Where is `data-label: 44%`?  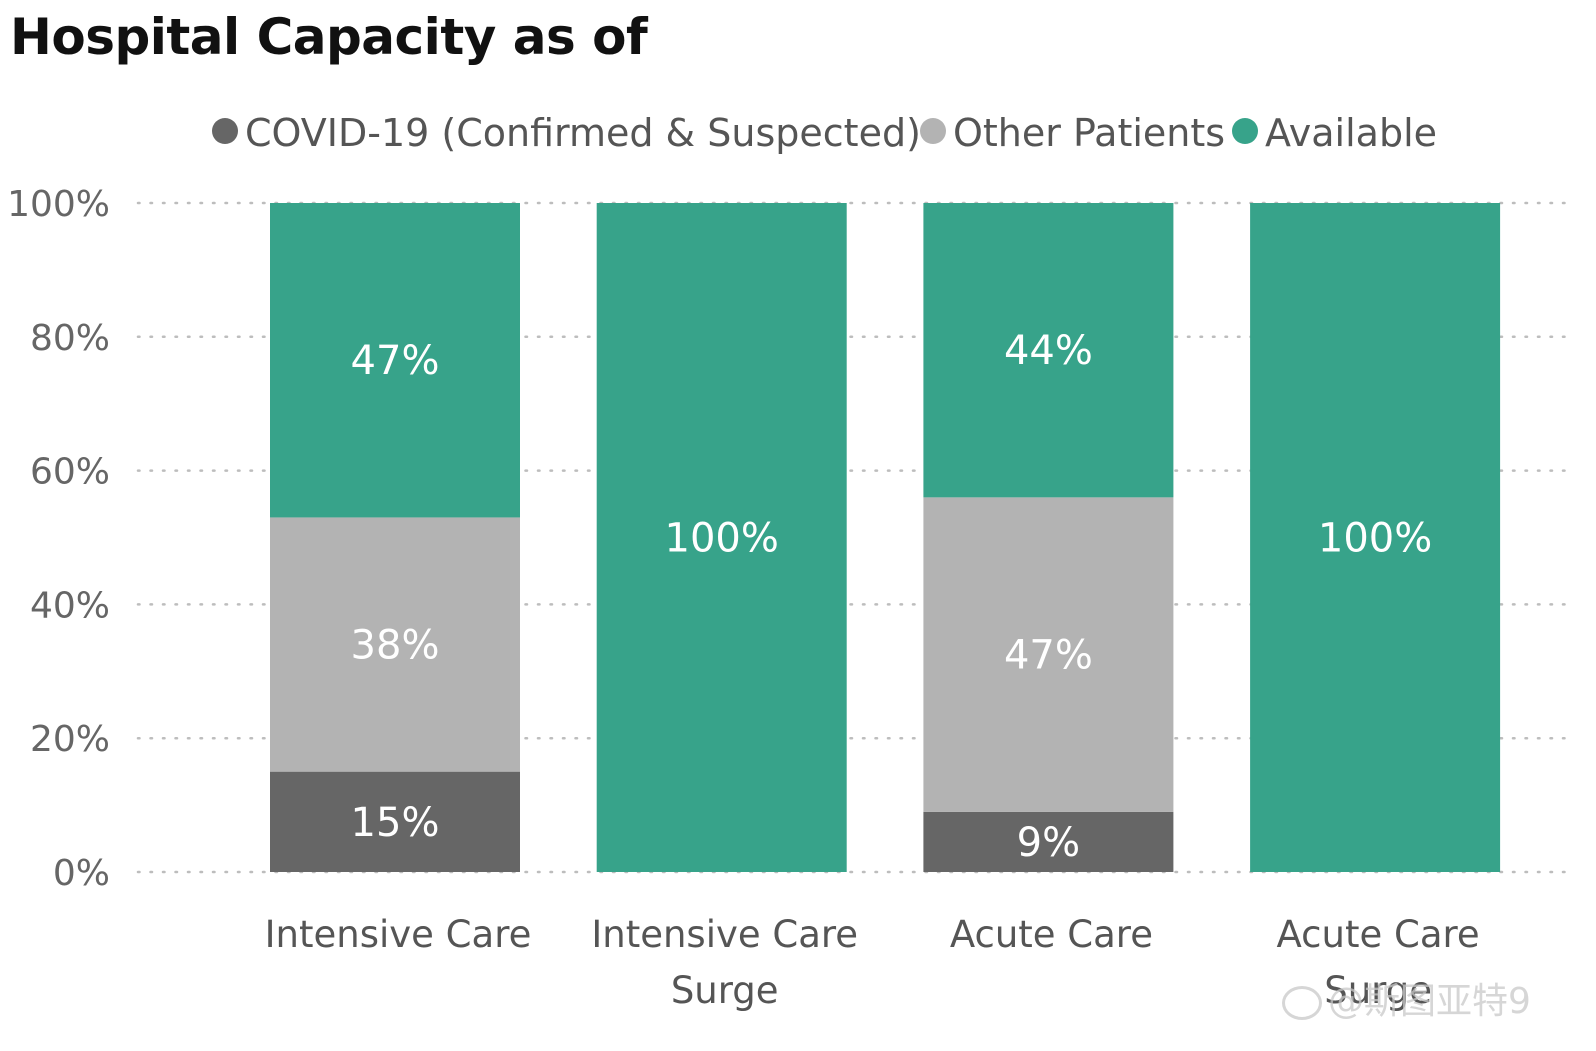
data-label: 44% is located at coordinates (1048, 351).